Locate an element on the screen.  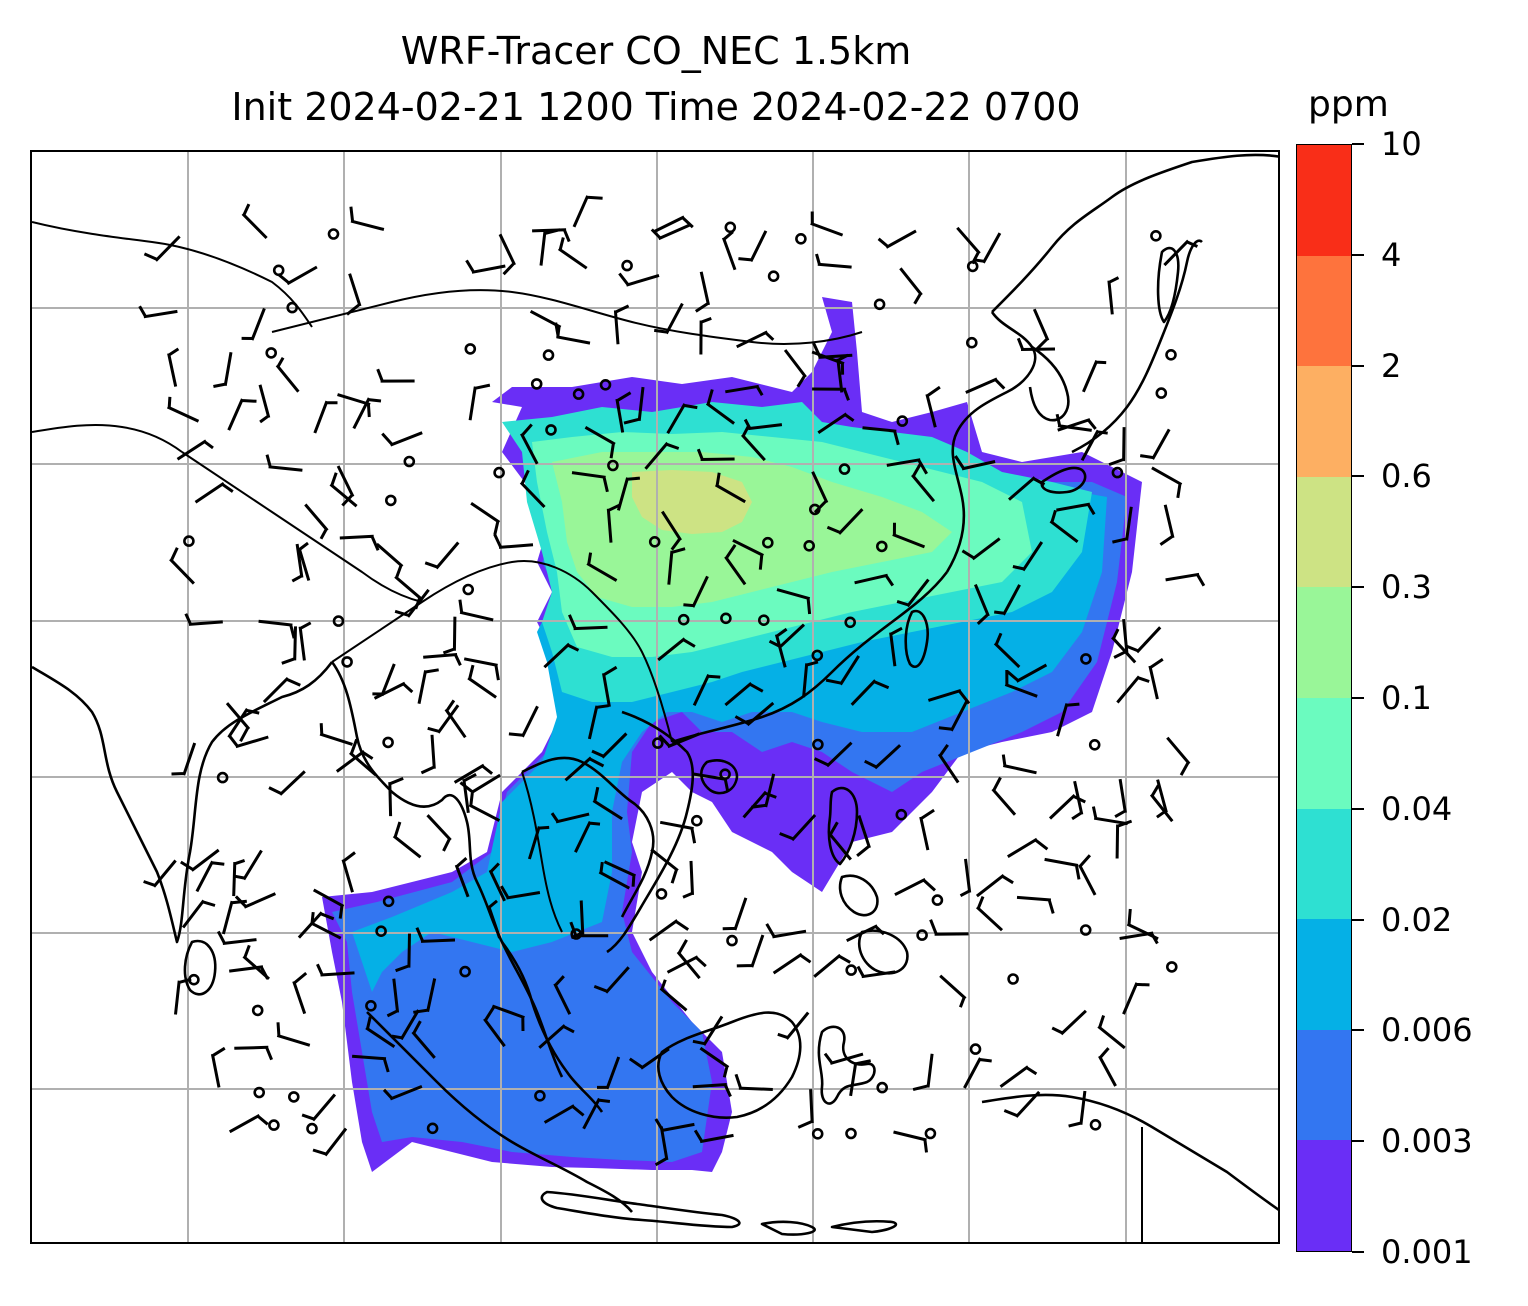
coastline-japan-south is located at coordinates (1063, 480).